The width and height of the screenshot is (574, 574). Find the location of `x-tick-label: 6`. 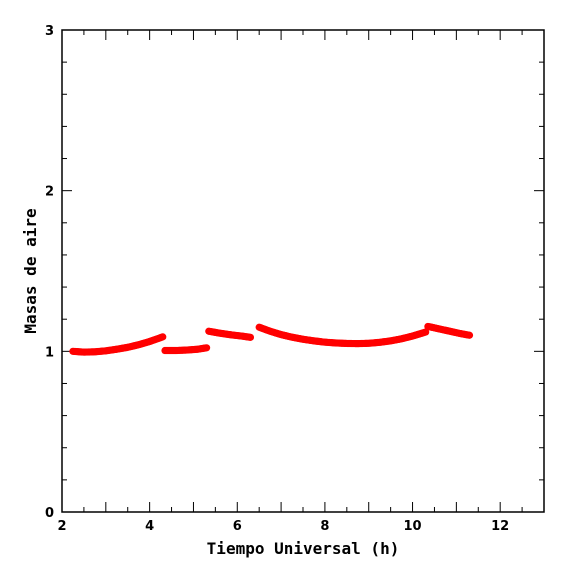

x-tick-label: 6 is located at coordinates (237, 526).